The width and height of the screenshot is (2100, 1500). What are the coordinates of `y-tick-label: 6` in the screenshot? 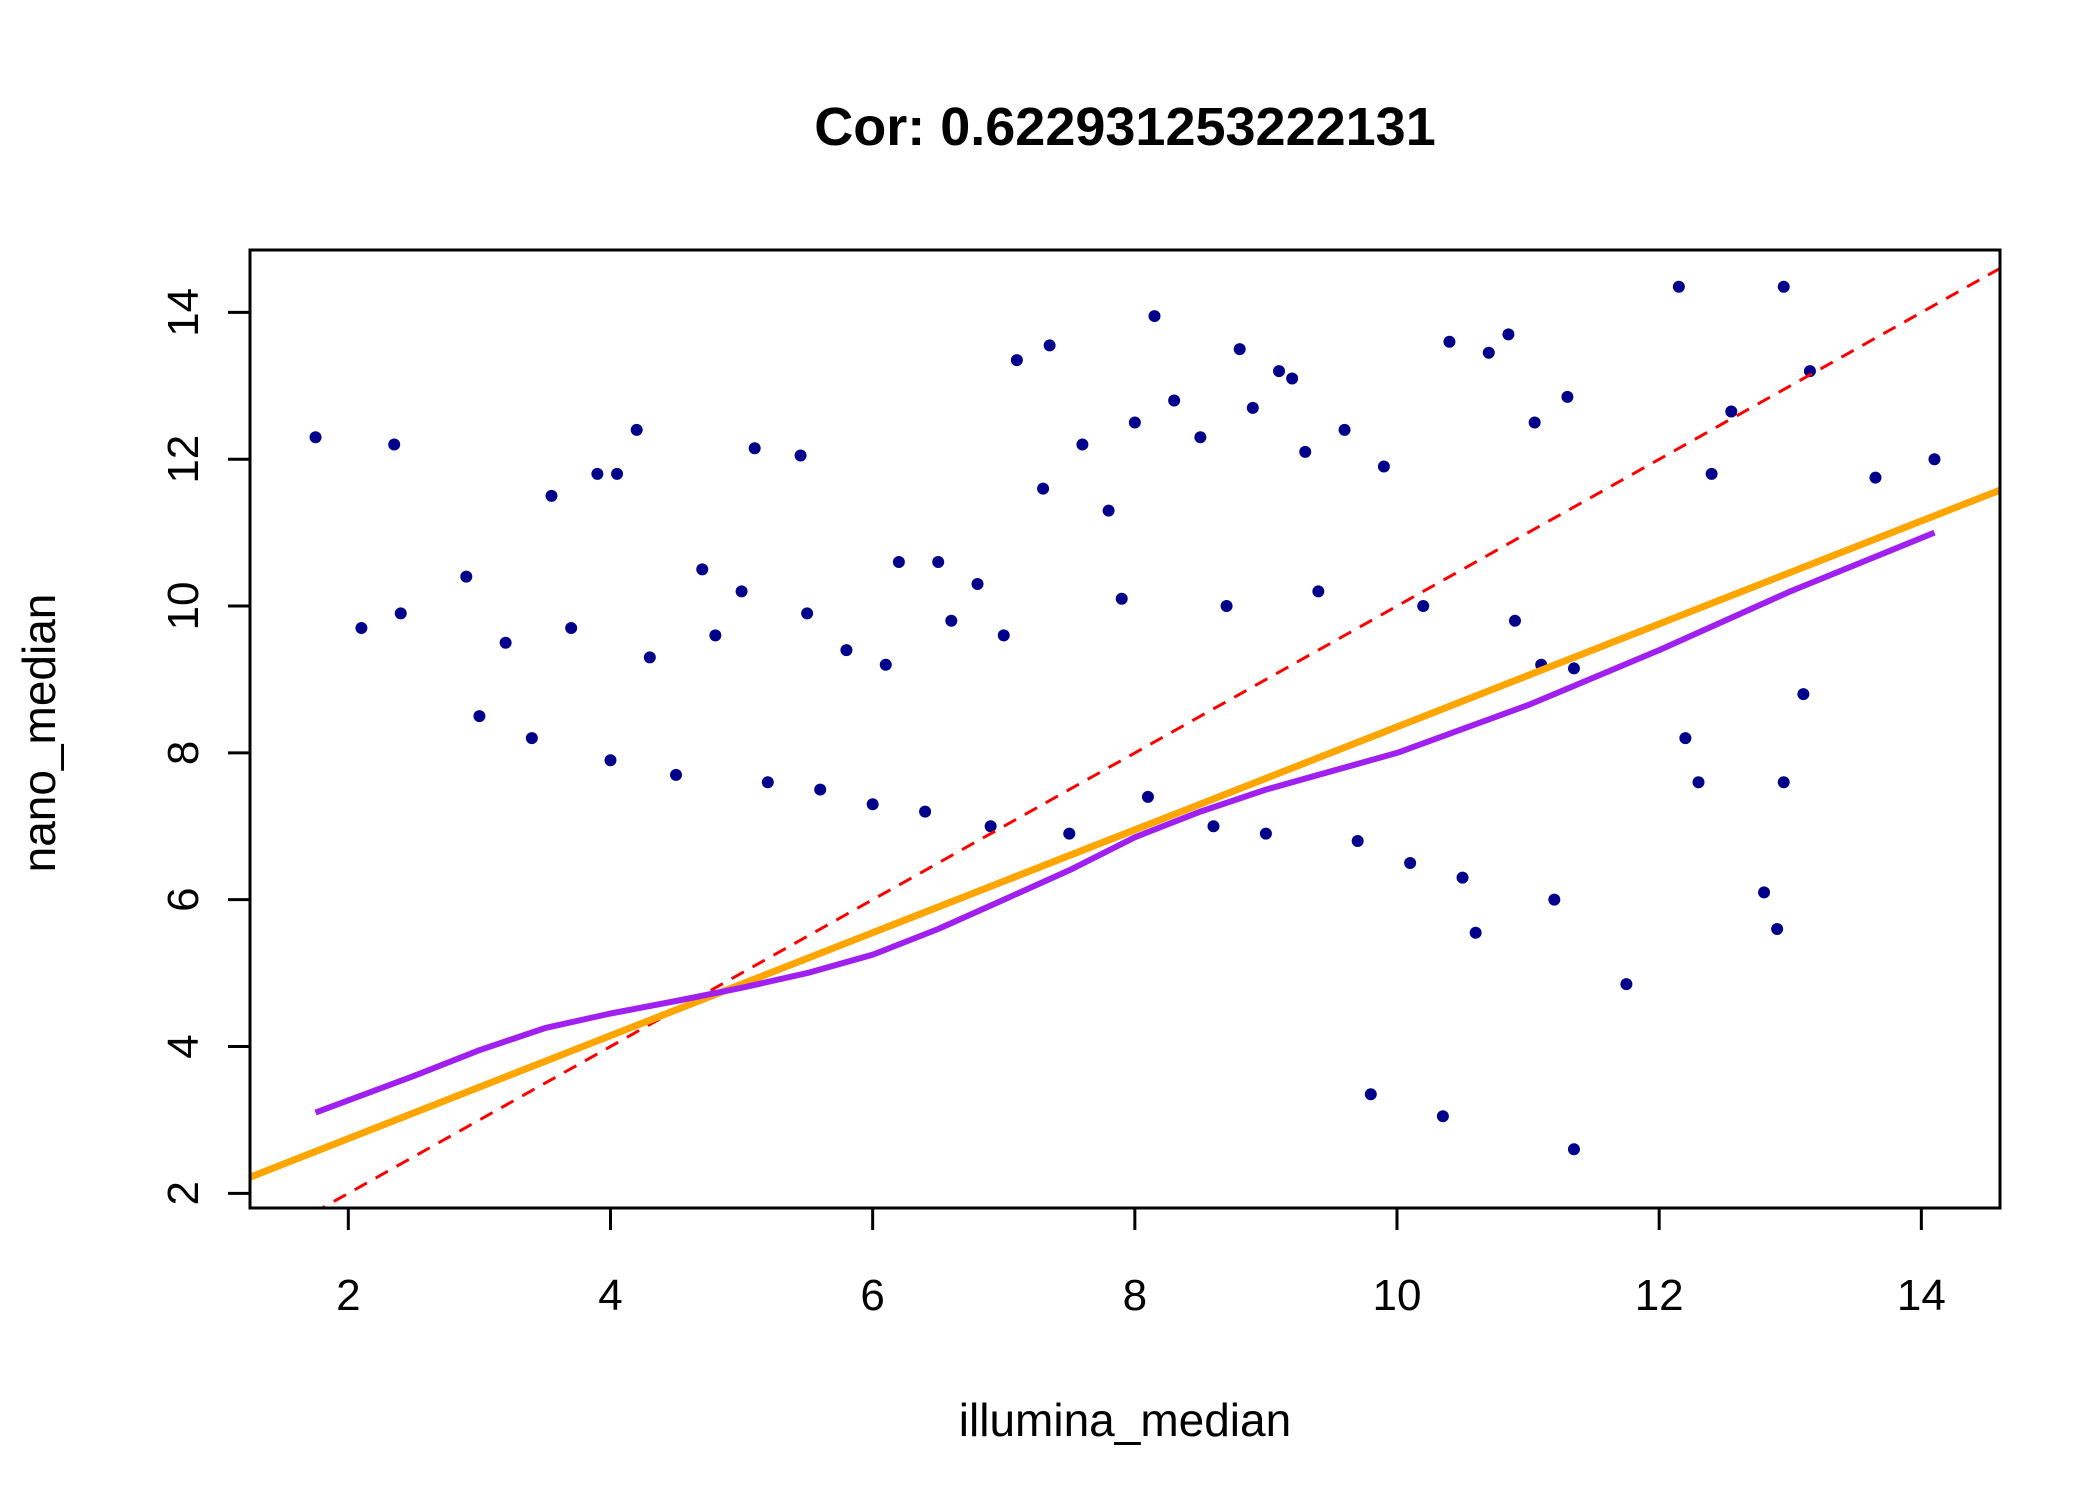 It's located at (183, 899).